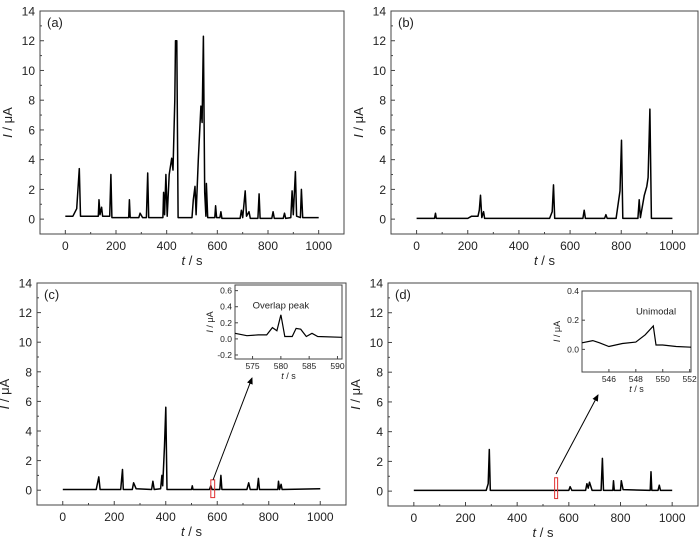 Image resolution: width=700 pixels, height=540 pixels. What do you see at coordinates (51, 294) in the screenshot?
I see `panel-label: (c)` at bounding box center [51, 294].